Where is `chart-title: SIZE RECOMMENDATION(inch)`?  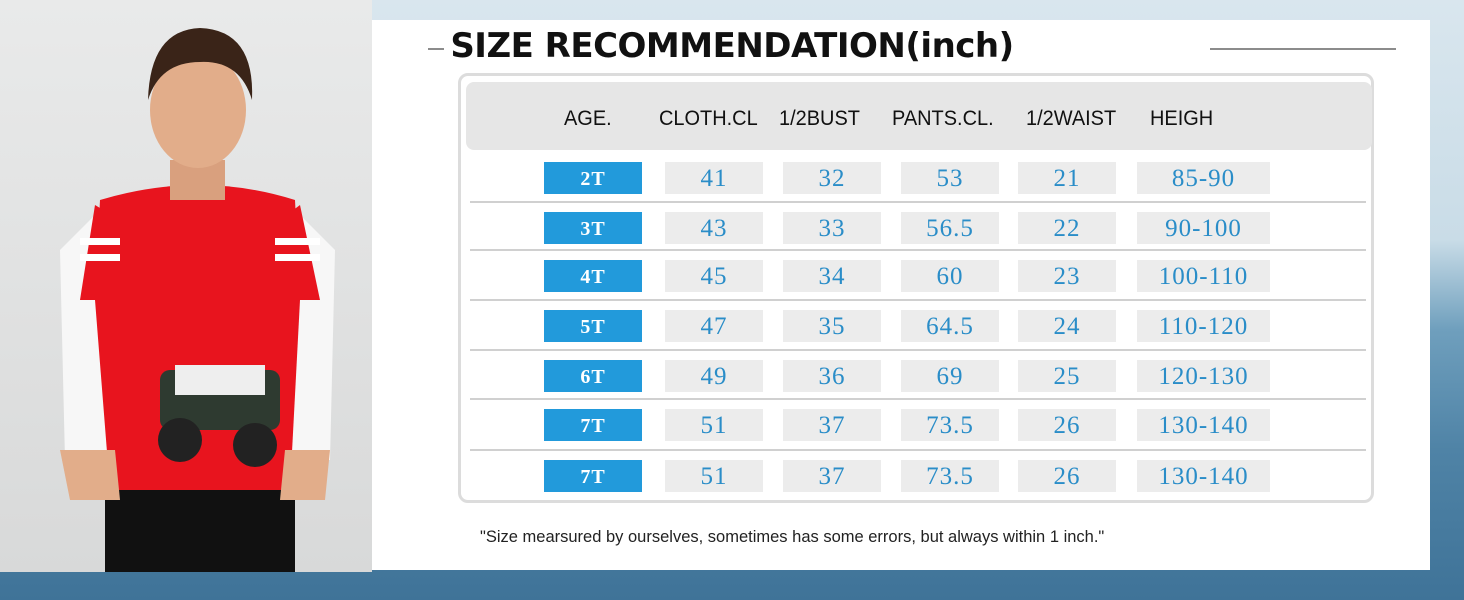 chart-title: SIZE RECOMMENDATION(inch) is located at coordinates (732, 46).